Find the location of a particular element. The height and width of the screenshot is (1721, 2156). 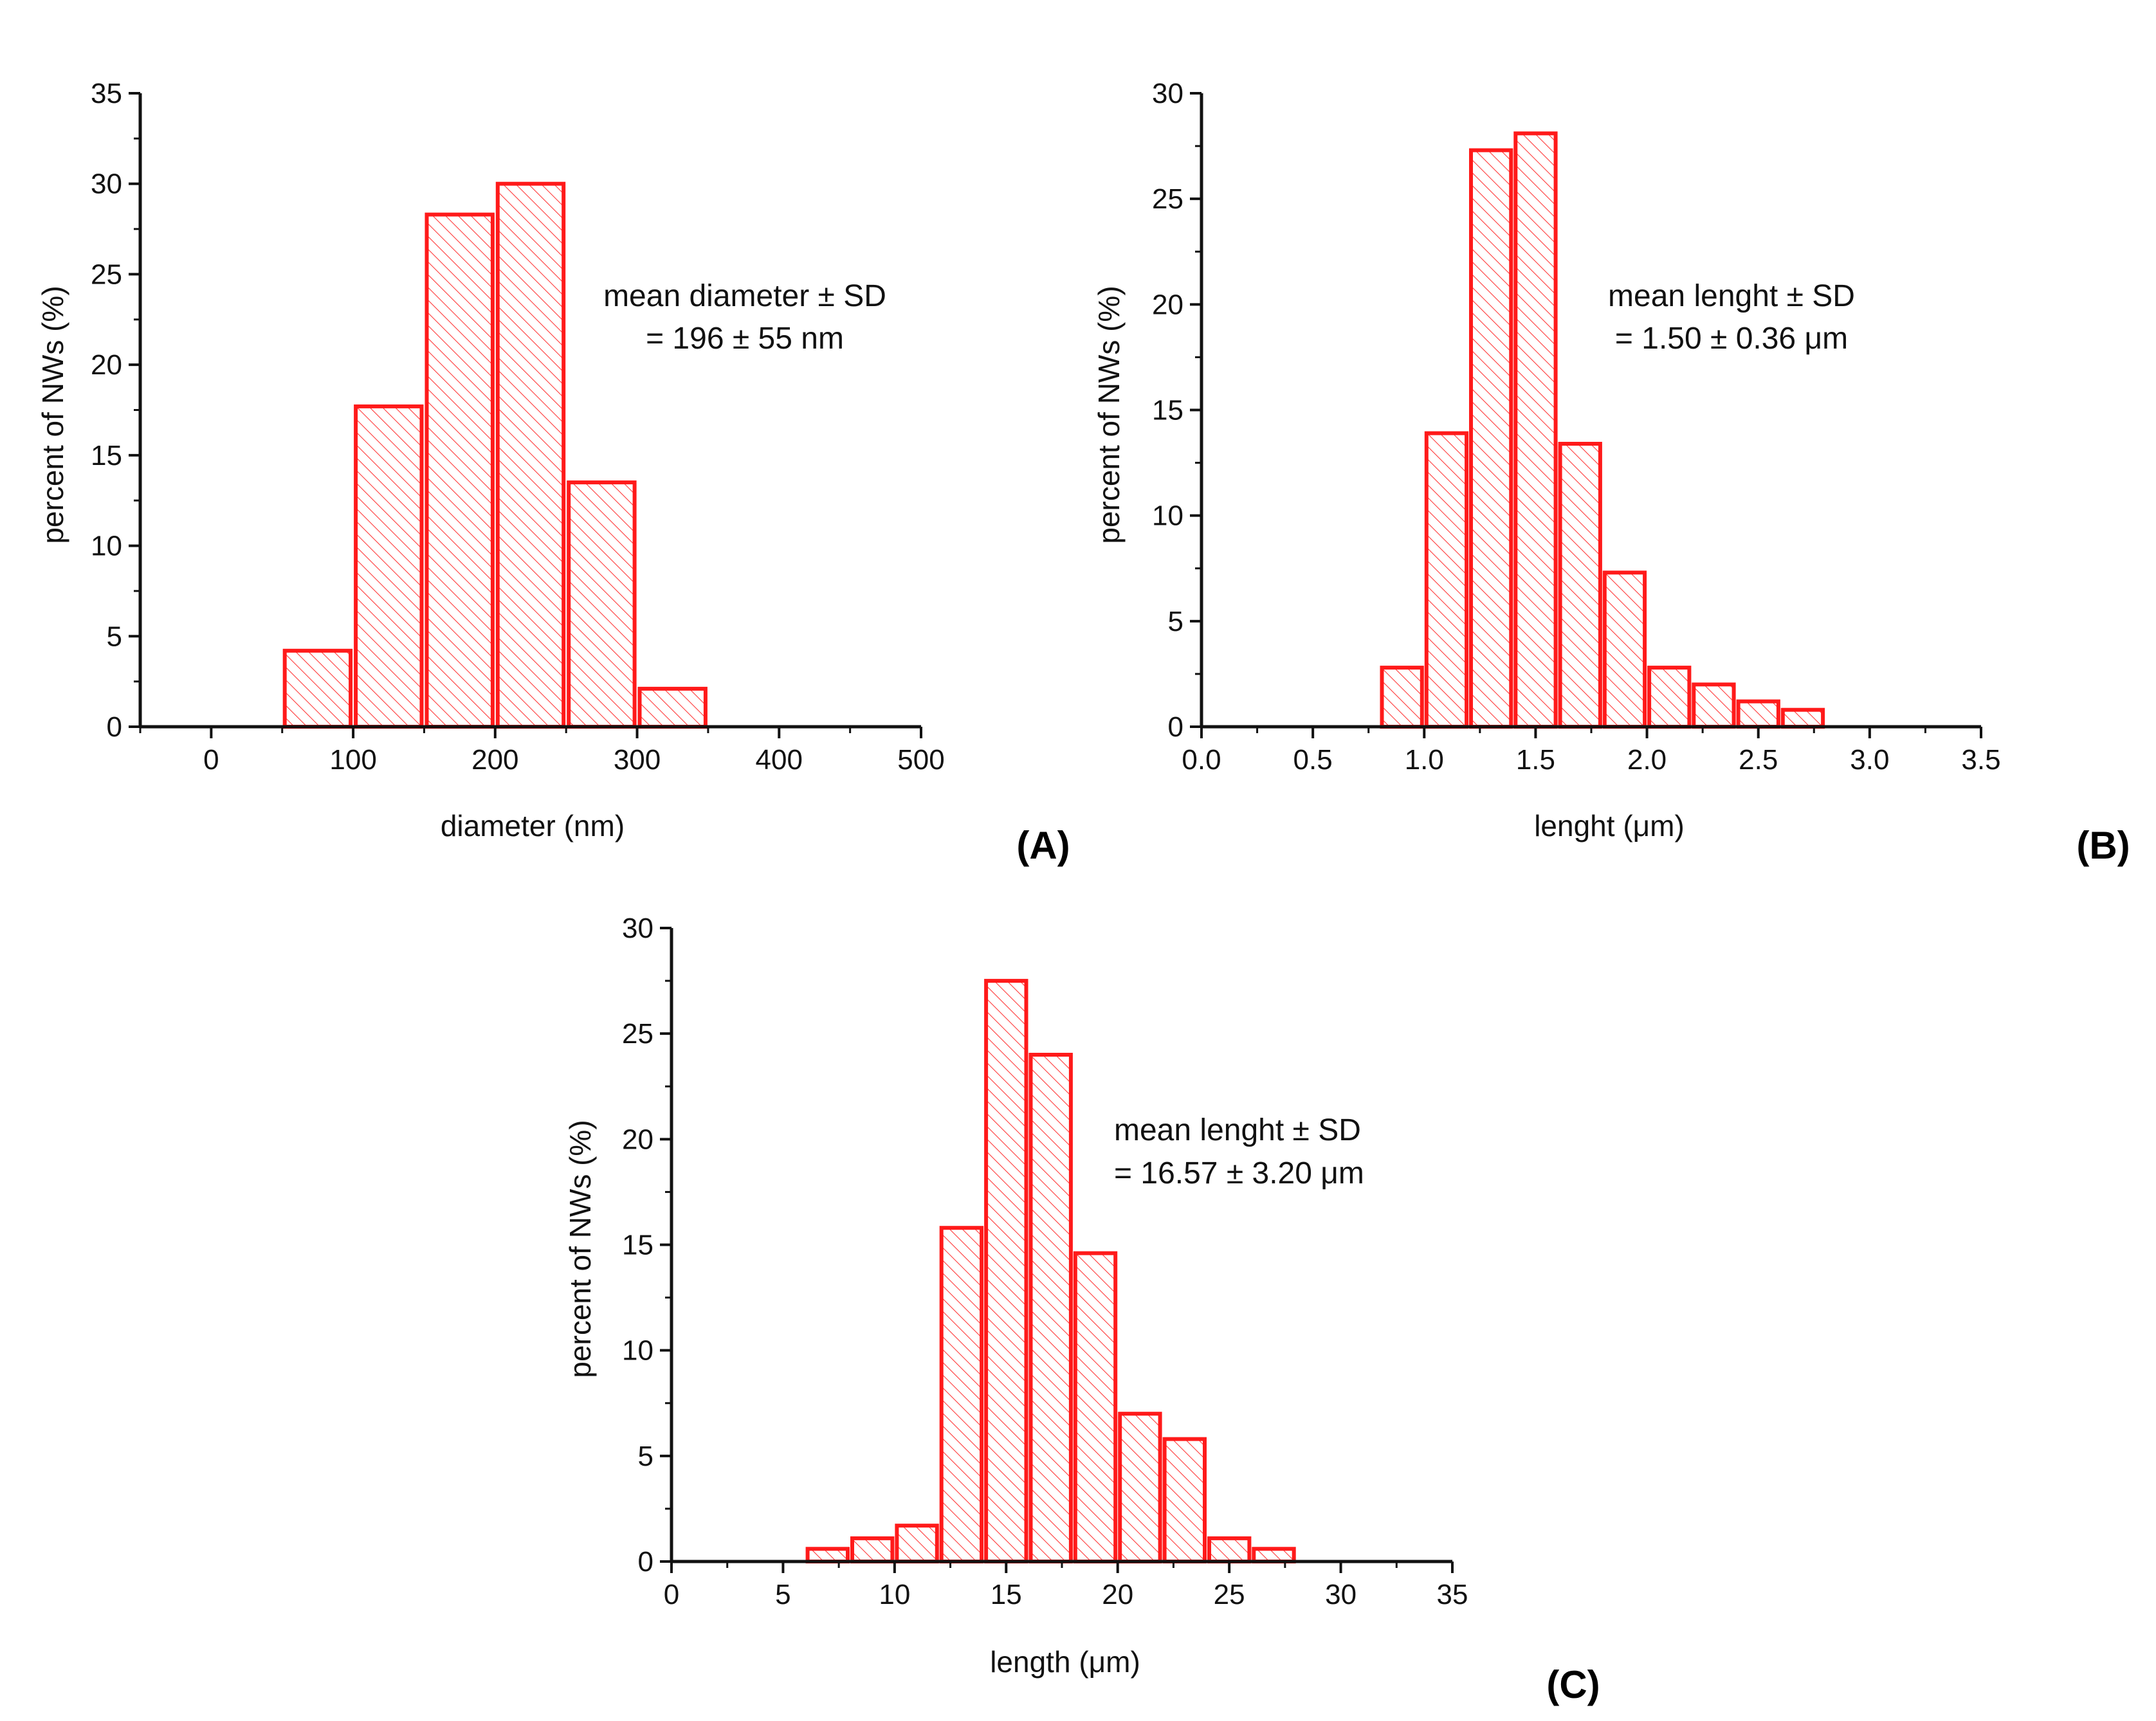

panel-a-xlabel: diameter (nm) is located at coordinates (533, 825).